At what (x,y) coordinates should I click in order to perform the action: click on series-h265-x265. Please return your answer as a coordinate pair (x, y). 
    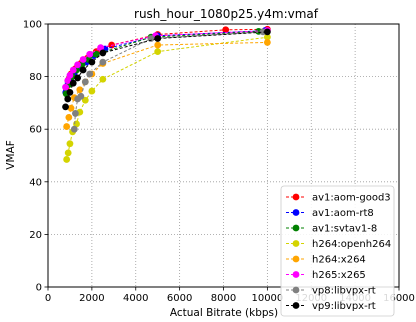
    Looking at the image, I should click on (166, 59).